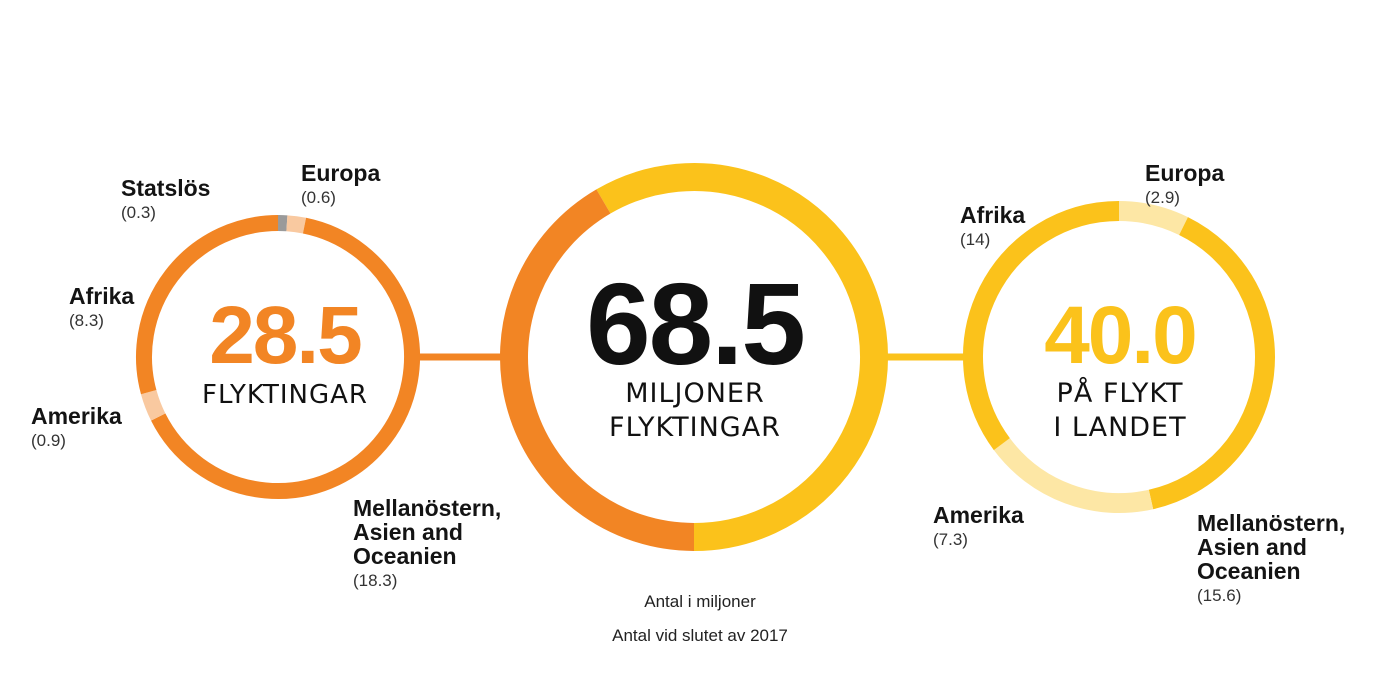 The image size is (1400, 700). Describe the element at coordinates (696, 324) in the screenshot. I see `grand-total-value: 68.5` at that location.